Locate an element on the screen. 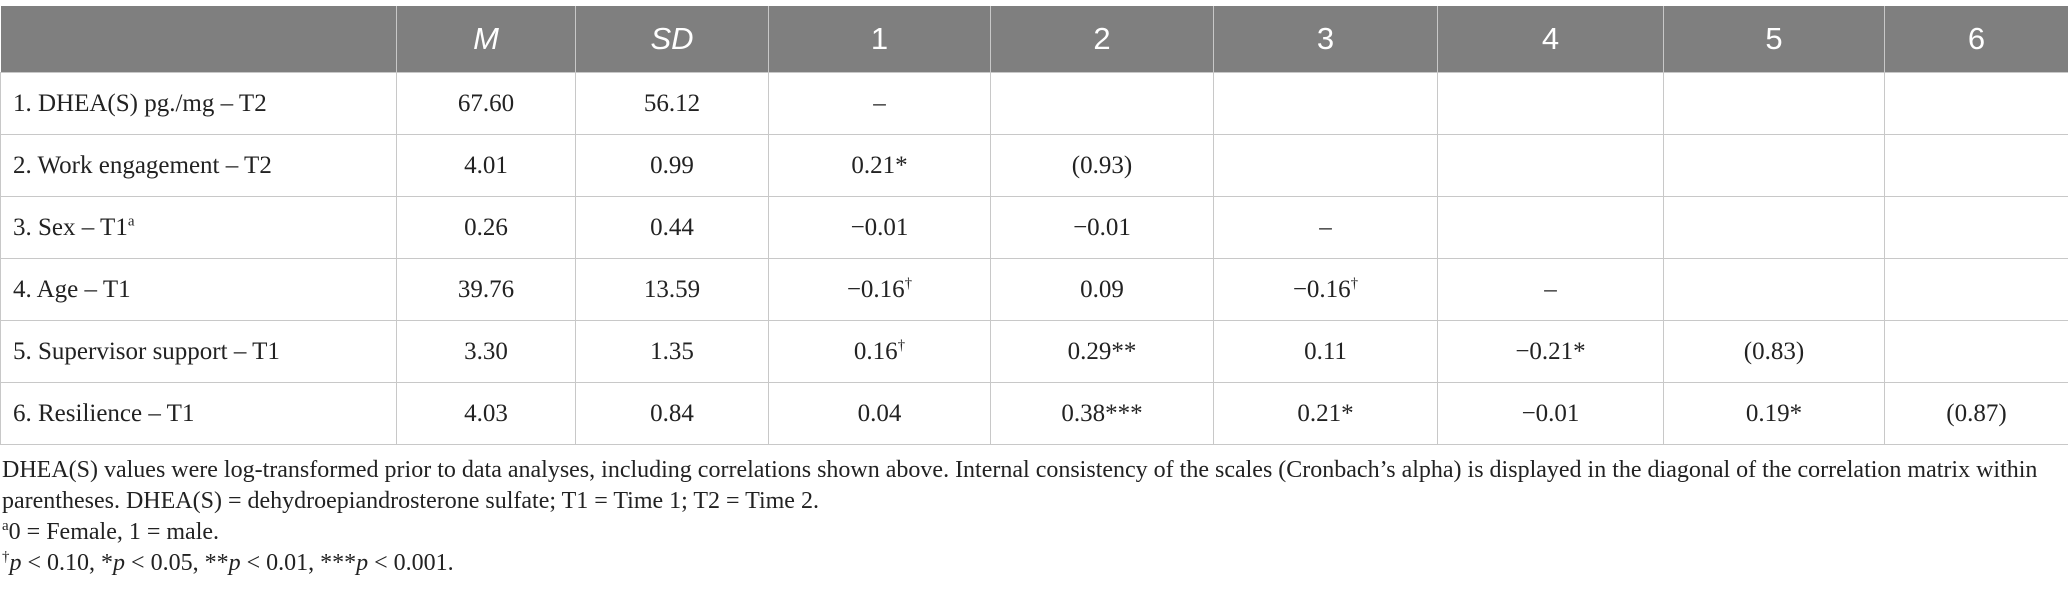  correlation-value: 0.04 is located at coordinates (879, 413).